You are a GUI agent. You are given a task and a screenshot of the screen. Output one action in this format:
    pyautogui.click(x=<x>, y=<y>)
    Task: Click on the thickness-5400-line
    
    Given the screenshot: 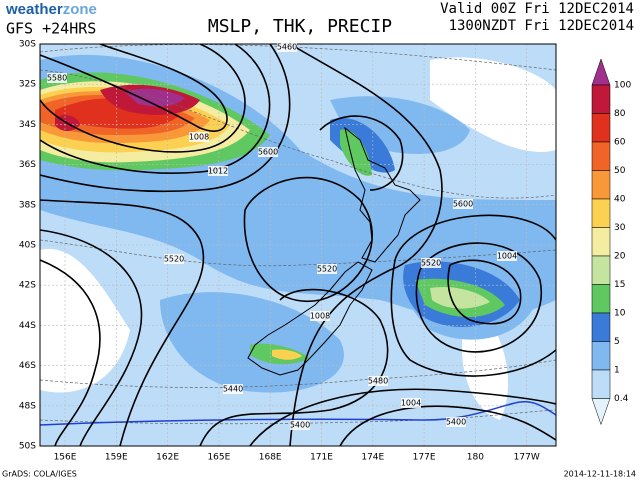 What is the action you would take?
    pyautogui.click(x=298, y=413)
    